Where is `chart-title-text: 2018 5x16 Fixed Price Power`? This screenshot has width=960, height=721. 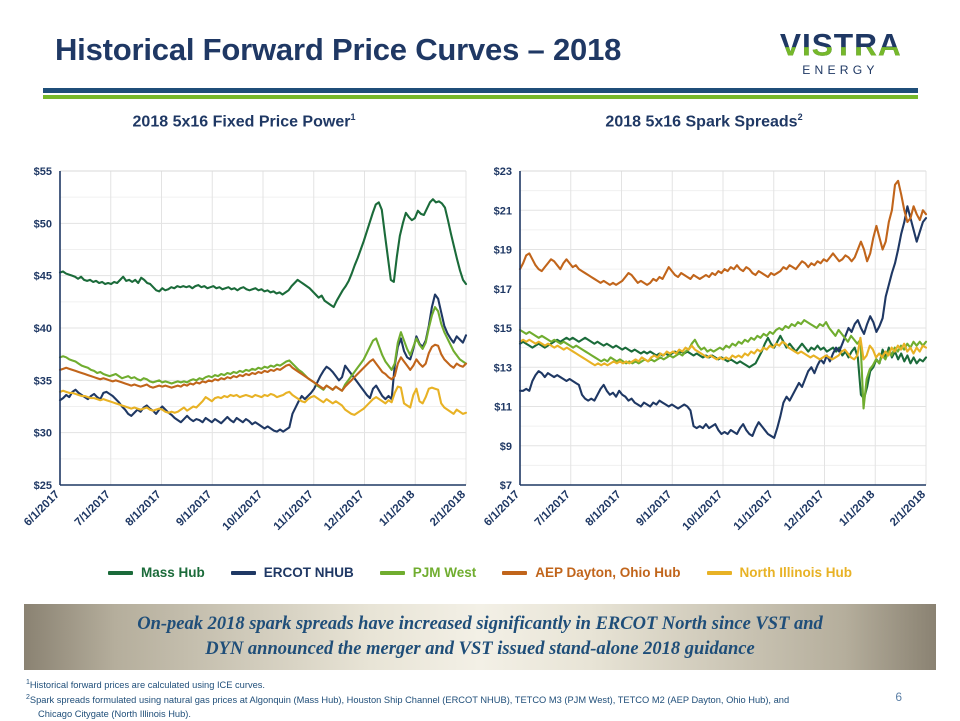
chart-title-text: 2018 5x16 Fixed Price Power is located at coordinates (241, 122).